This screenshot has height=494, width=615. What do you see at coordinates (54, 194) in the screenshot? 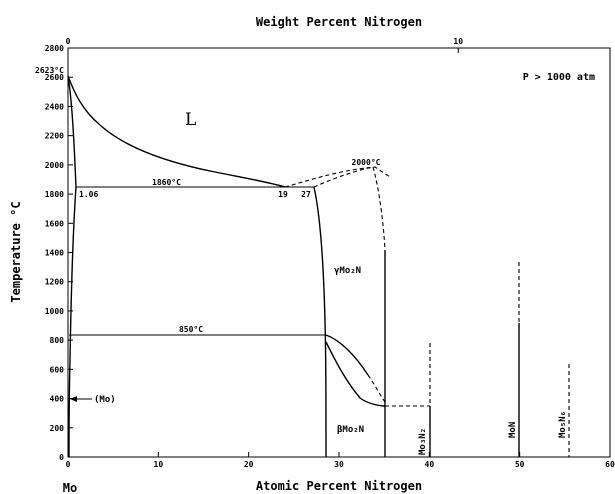
I see `y-tick-label: 1800` at bounding box center [54, 194].